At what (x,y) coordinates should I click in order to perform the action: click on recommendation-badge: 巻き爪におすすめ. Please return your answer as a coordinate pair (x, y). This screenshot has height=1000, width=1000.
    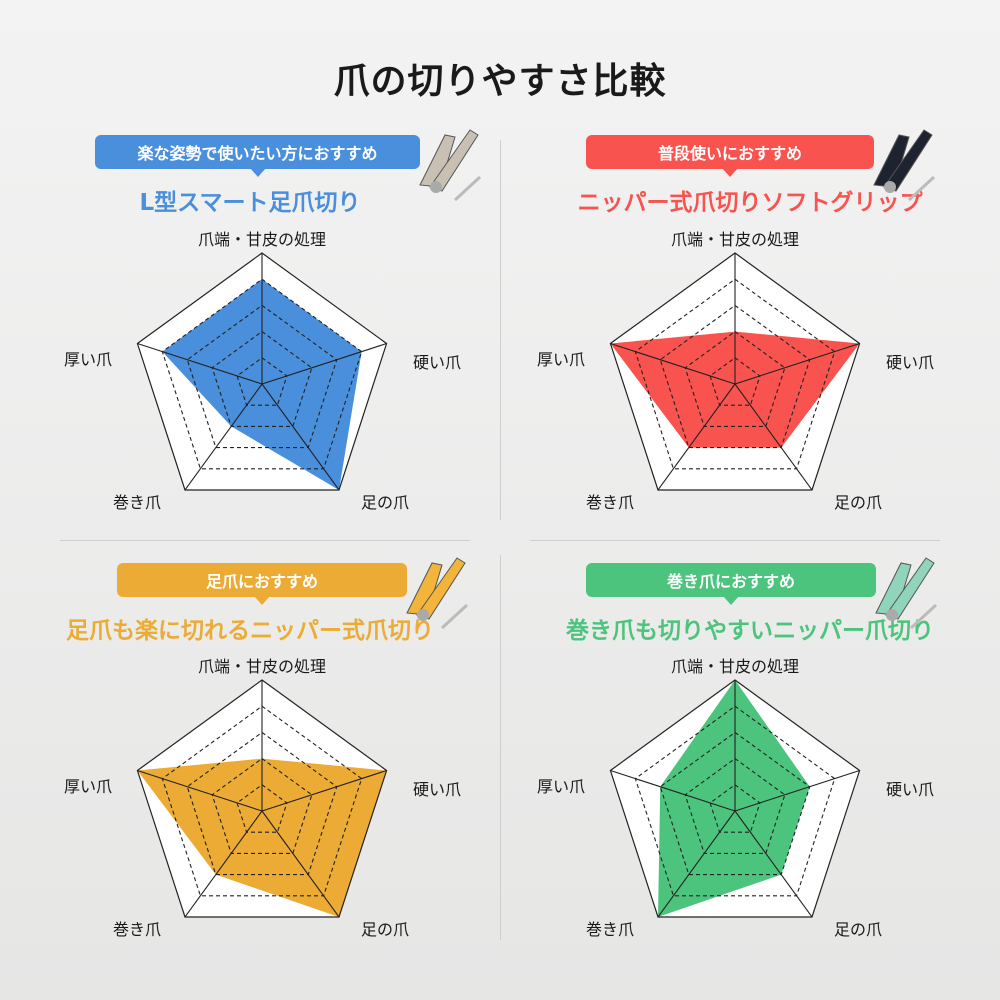
    Looking at the image, I should click on (731, 584).